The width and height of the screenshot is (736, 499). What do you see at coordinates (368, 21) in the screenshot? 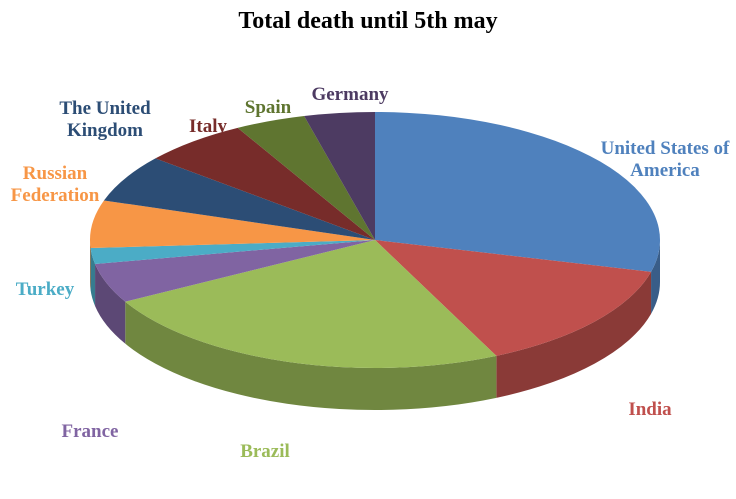
I see `chart-title: Total death until 5th may` at bounding box center [368, 21].